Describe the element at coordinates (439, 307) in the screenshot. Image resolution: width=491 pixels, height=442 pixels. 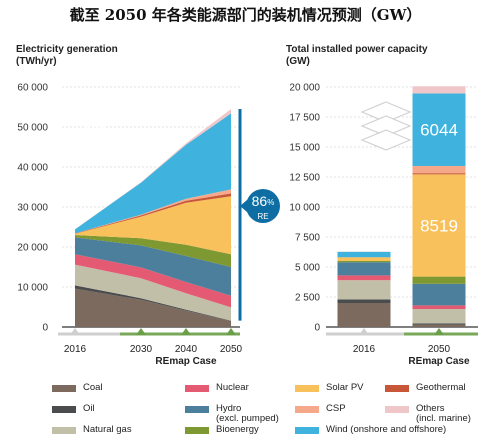
I see `bar-segment-nuclear-2050` at that location.